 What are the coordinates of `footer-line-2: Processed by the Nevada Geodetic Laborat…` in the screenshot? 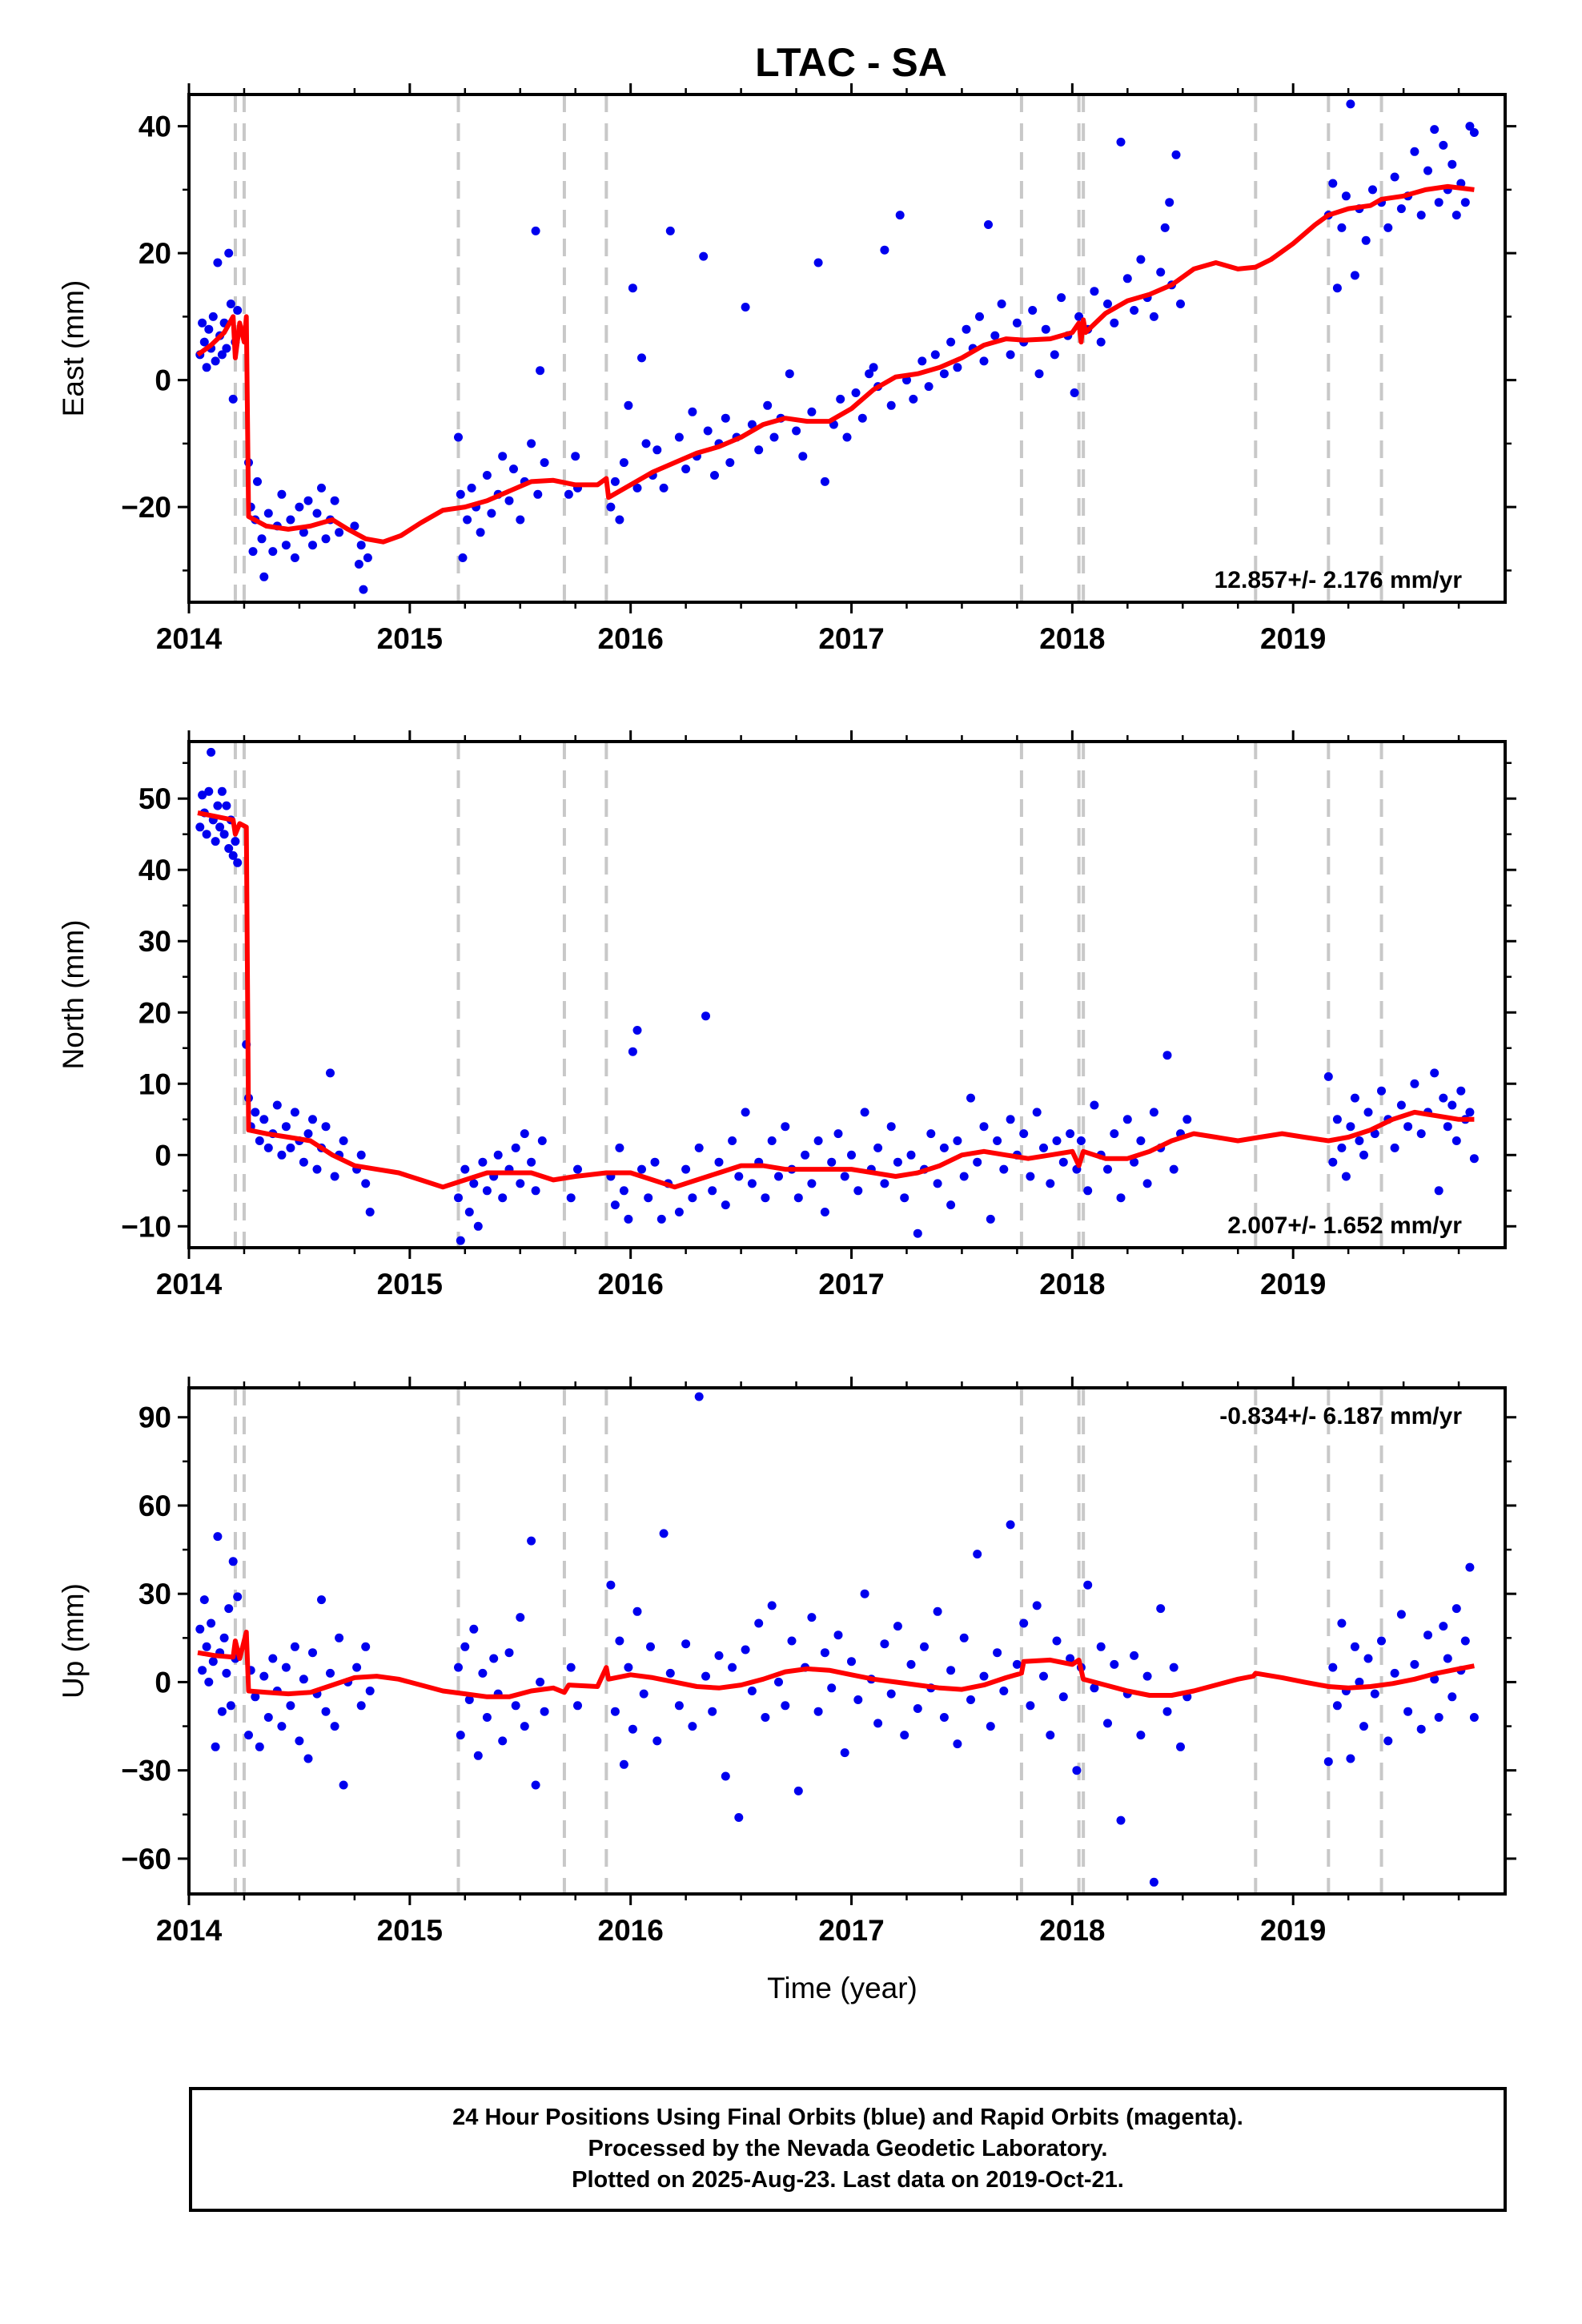 It's located at (848, 2148).